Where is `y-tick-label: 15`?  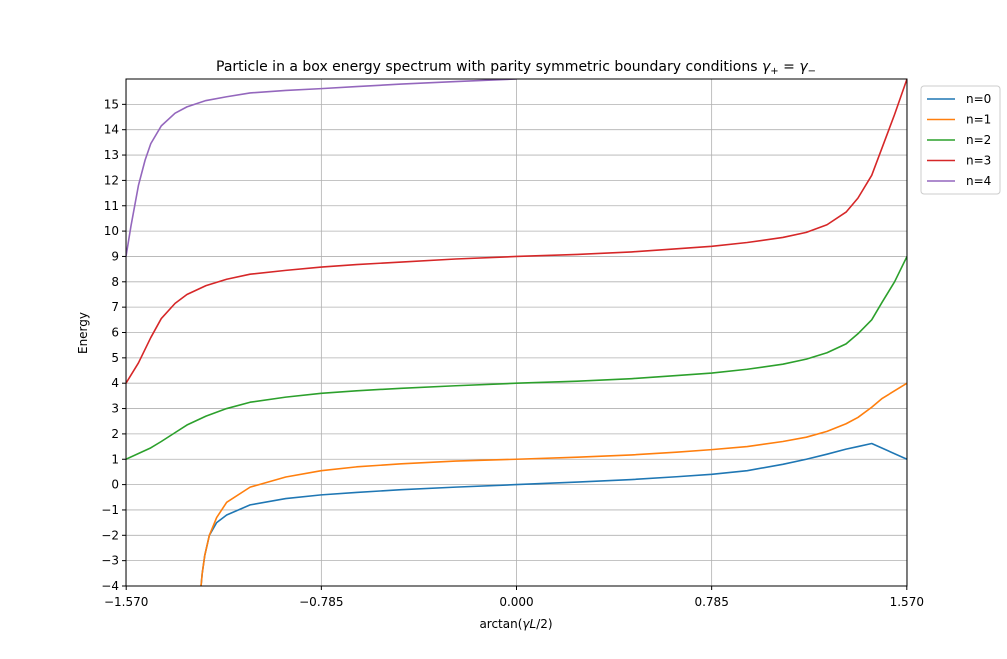 y-tick-label: 15 is located at coordinates (111, 104).